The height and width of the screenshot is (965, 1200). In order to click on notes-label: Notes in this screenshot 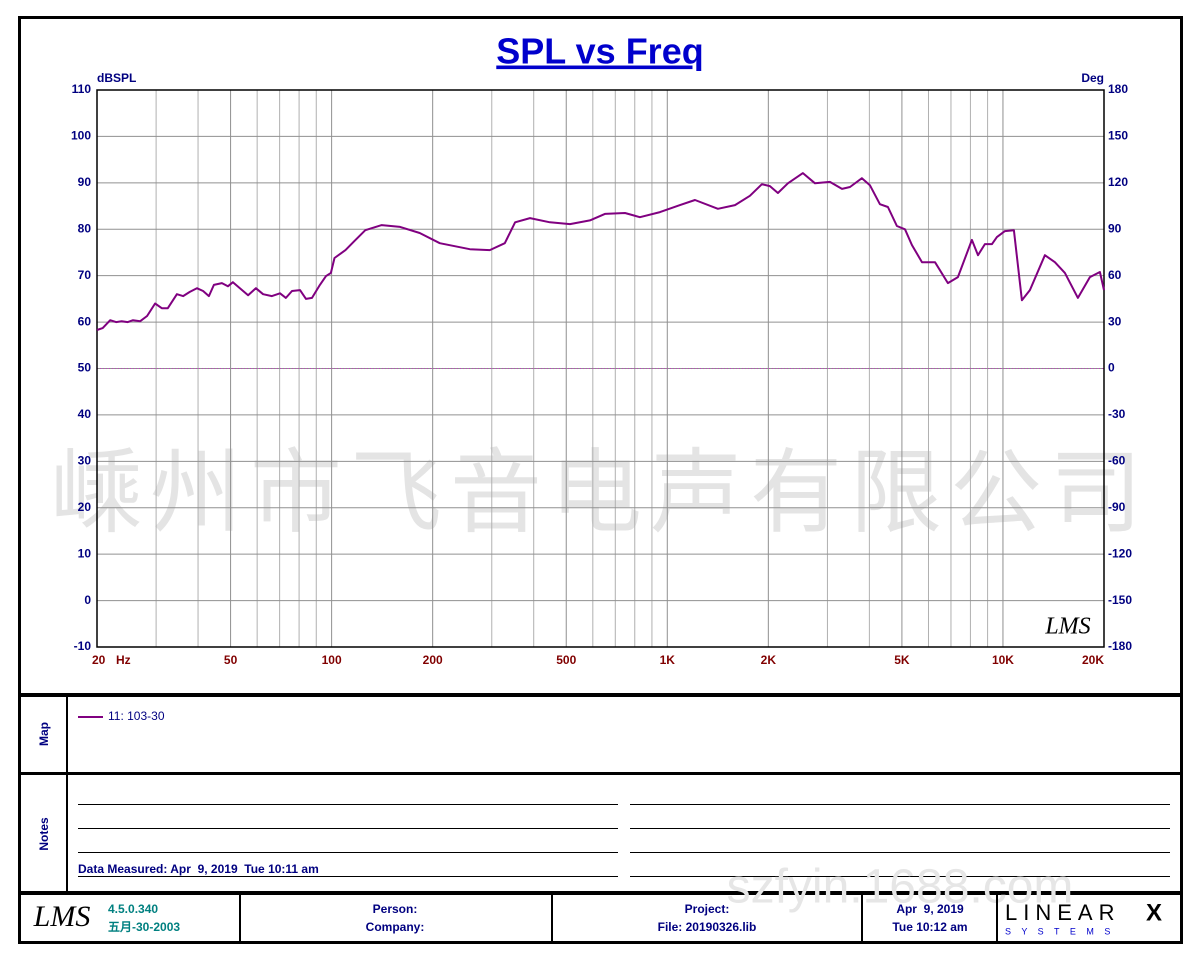, I will do `click(44, 834)`.